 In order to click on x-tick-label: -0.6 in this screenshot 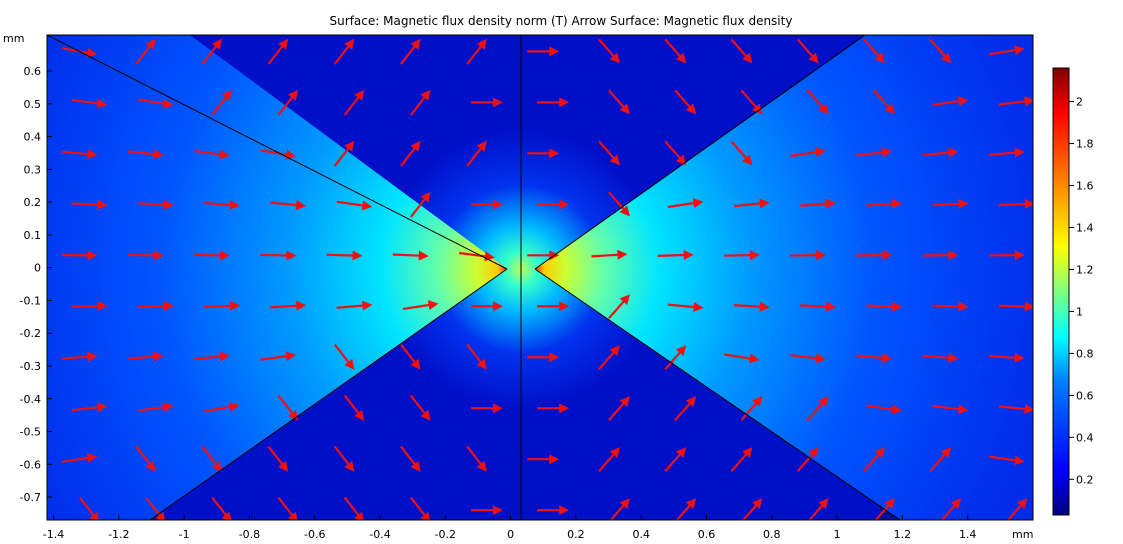, I will do `click(314, 534)`.